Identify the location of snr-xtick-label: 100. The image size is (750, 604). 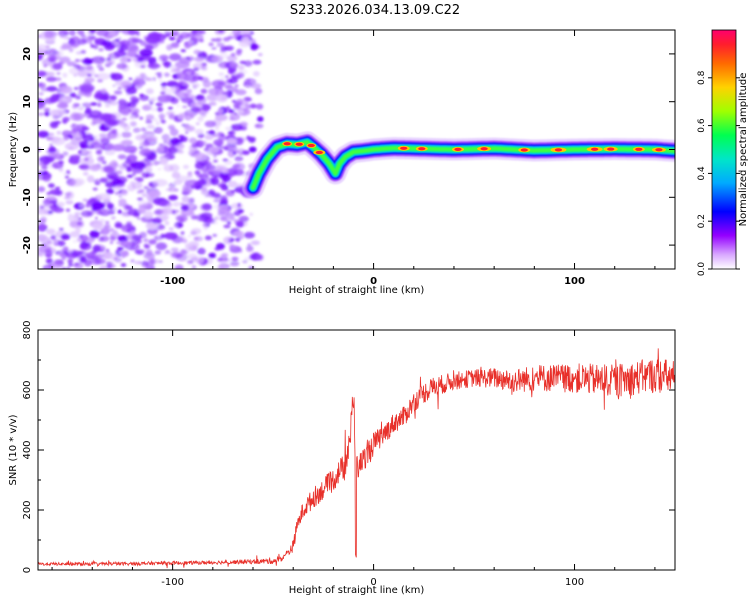
(574, 582).